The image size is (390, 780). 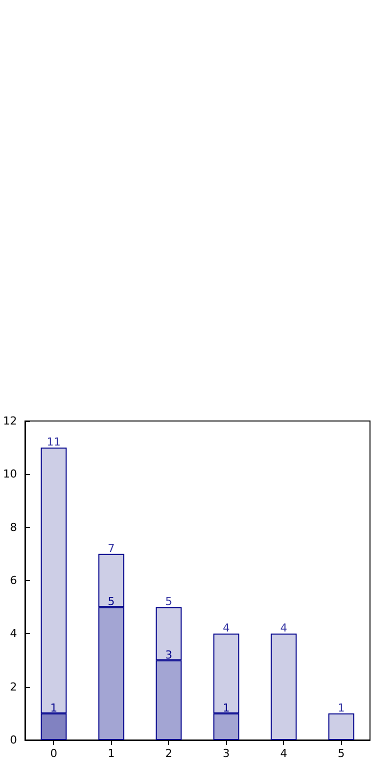 What do you see at coordinates (341, 707) in the screenshot?
I see `total-label: 1` at bounding box center [341, 707].